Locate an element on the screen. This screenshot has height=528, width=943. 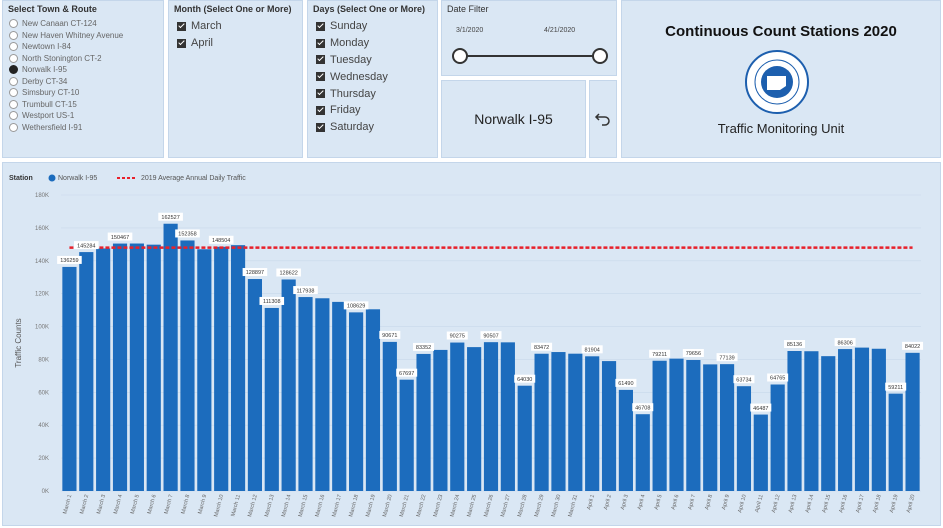
date-start: 3/1/2020 is located at coordinates (470, 30).